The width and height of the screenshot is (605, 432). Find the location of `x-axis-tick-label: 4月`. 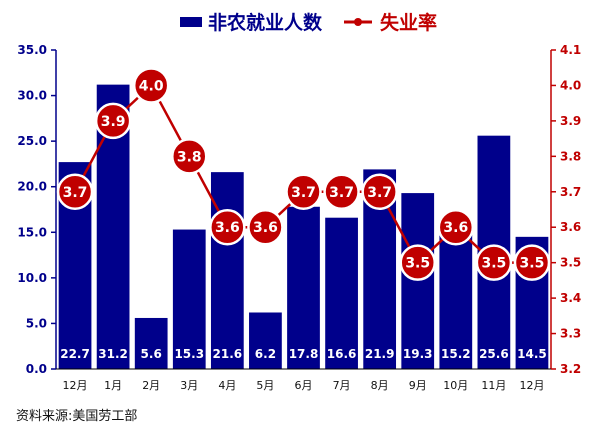

x-axis-tick-label: 4月 is located at coordinates (227, 385).